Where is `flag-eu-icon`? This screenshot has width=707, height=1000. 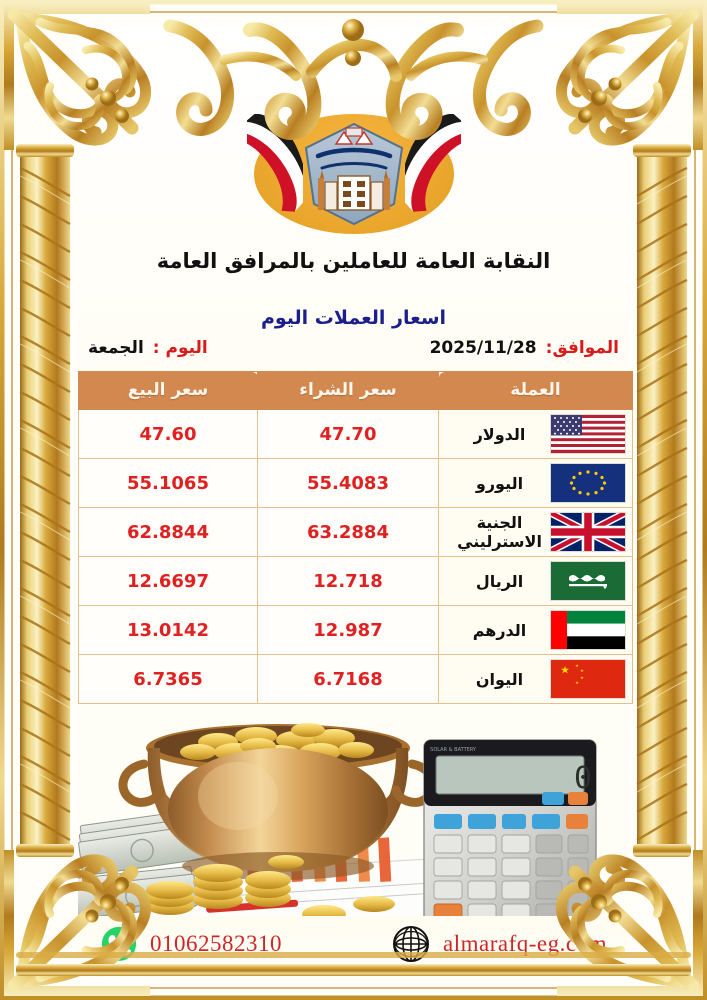
flag-eu-icon is located at coordinates (588, 483).